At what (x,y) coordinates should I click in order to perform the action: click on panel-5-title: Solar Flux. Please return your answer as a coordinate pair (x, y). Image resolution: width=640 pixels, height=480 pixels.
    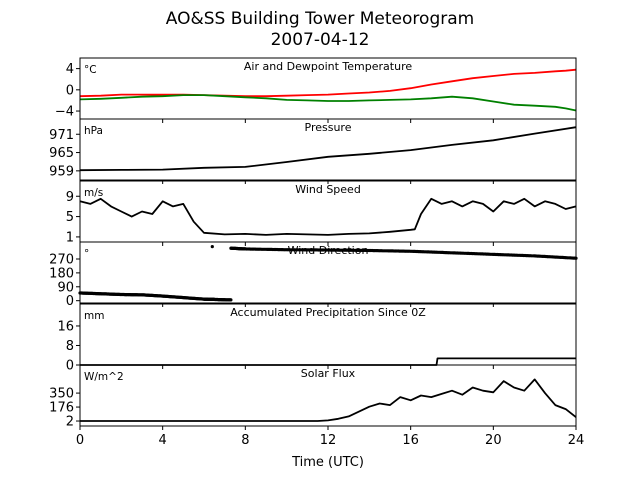
    Looking at the image, I should click on (328, 373).